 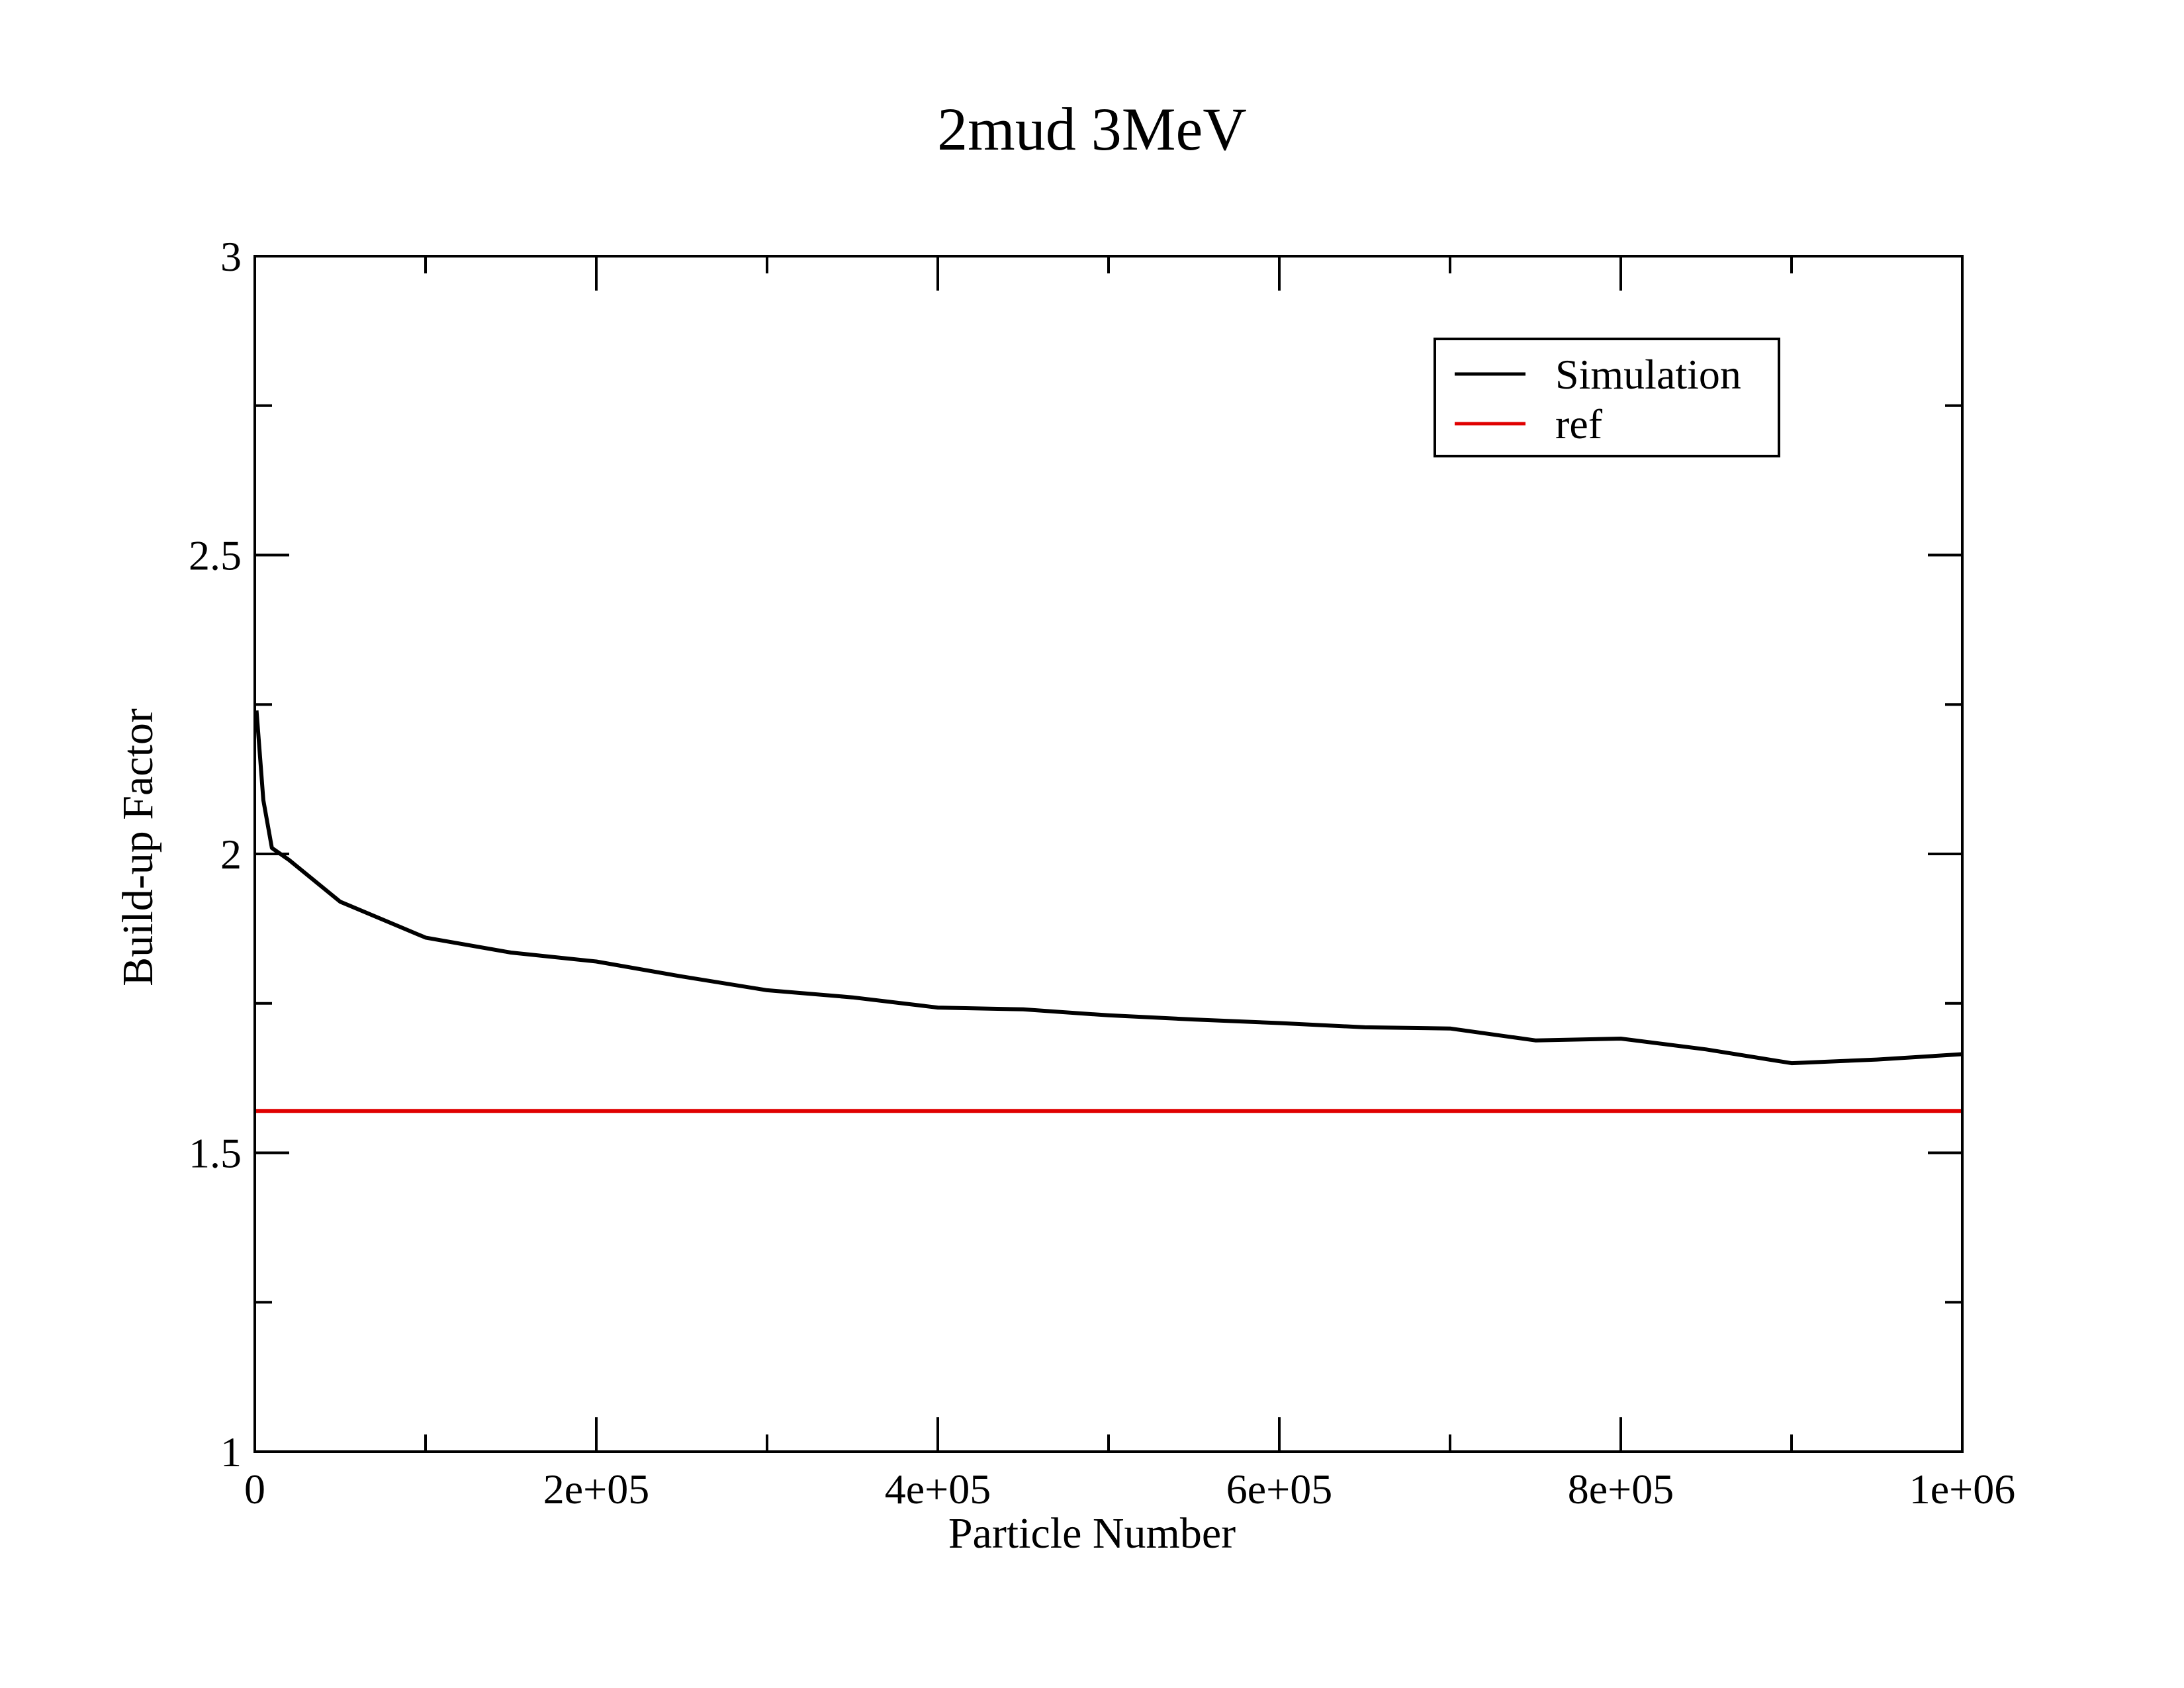 What do you see at coordinates (1621, 1489) in the screenshot?
I see `x-tick-label: 8e+05` at bounding box center [1621, 1489].